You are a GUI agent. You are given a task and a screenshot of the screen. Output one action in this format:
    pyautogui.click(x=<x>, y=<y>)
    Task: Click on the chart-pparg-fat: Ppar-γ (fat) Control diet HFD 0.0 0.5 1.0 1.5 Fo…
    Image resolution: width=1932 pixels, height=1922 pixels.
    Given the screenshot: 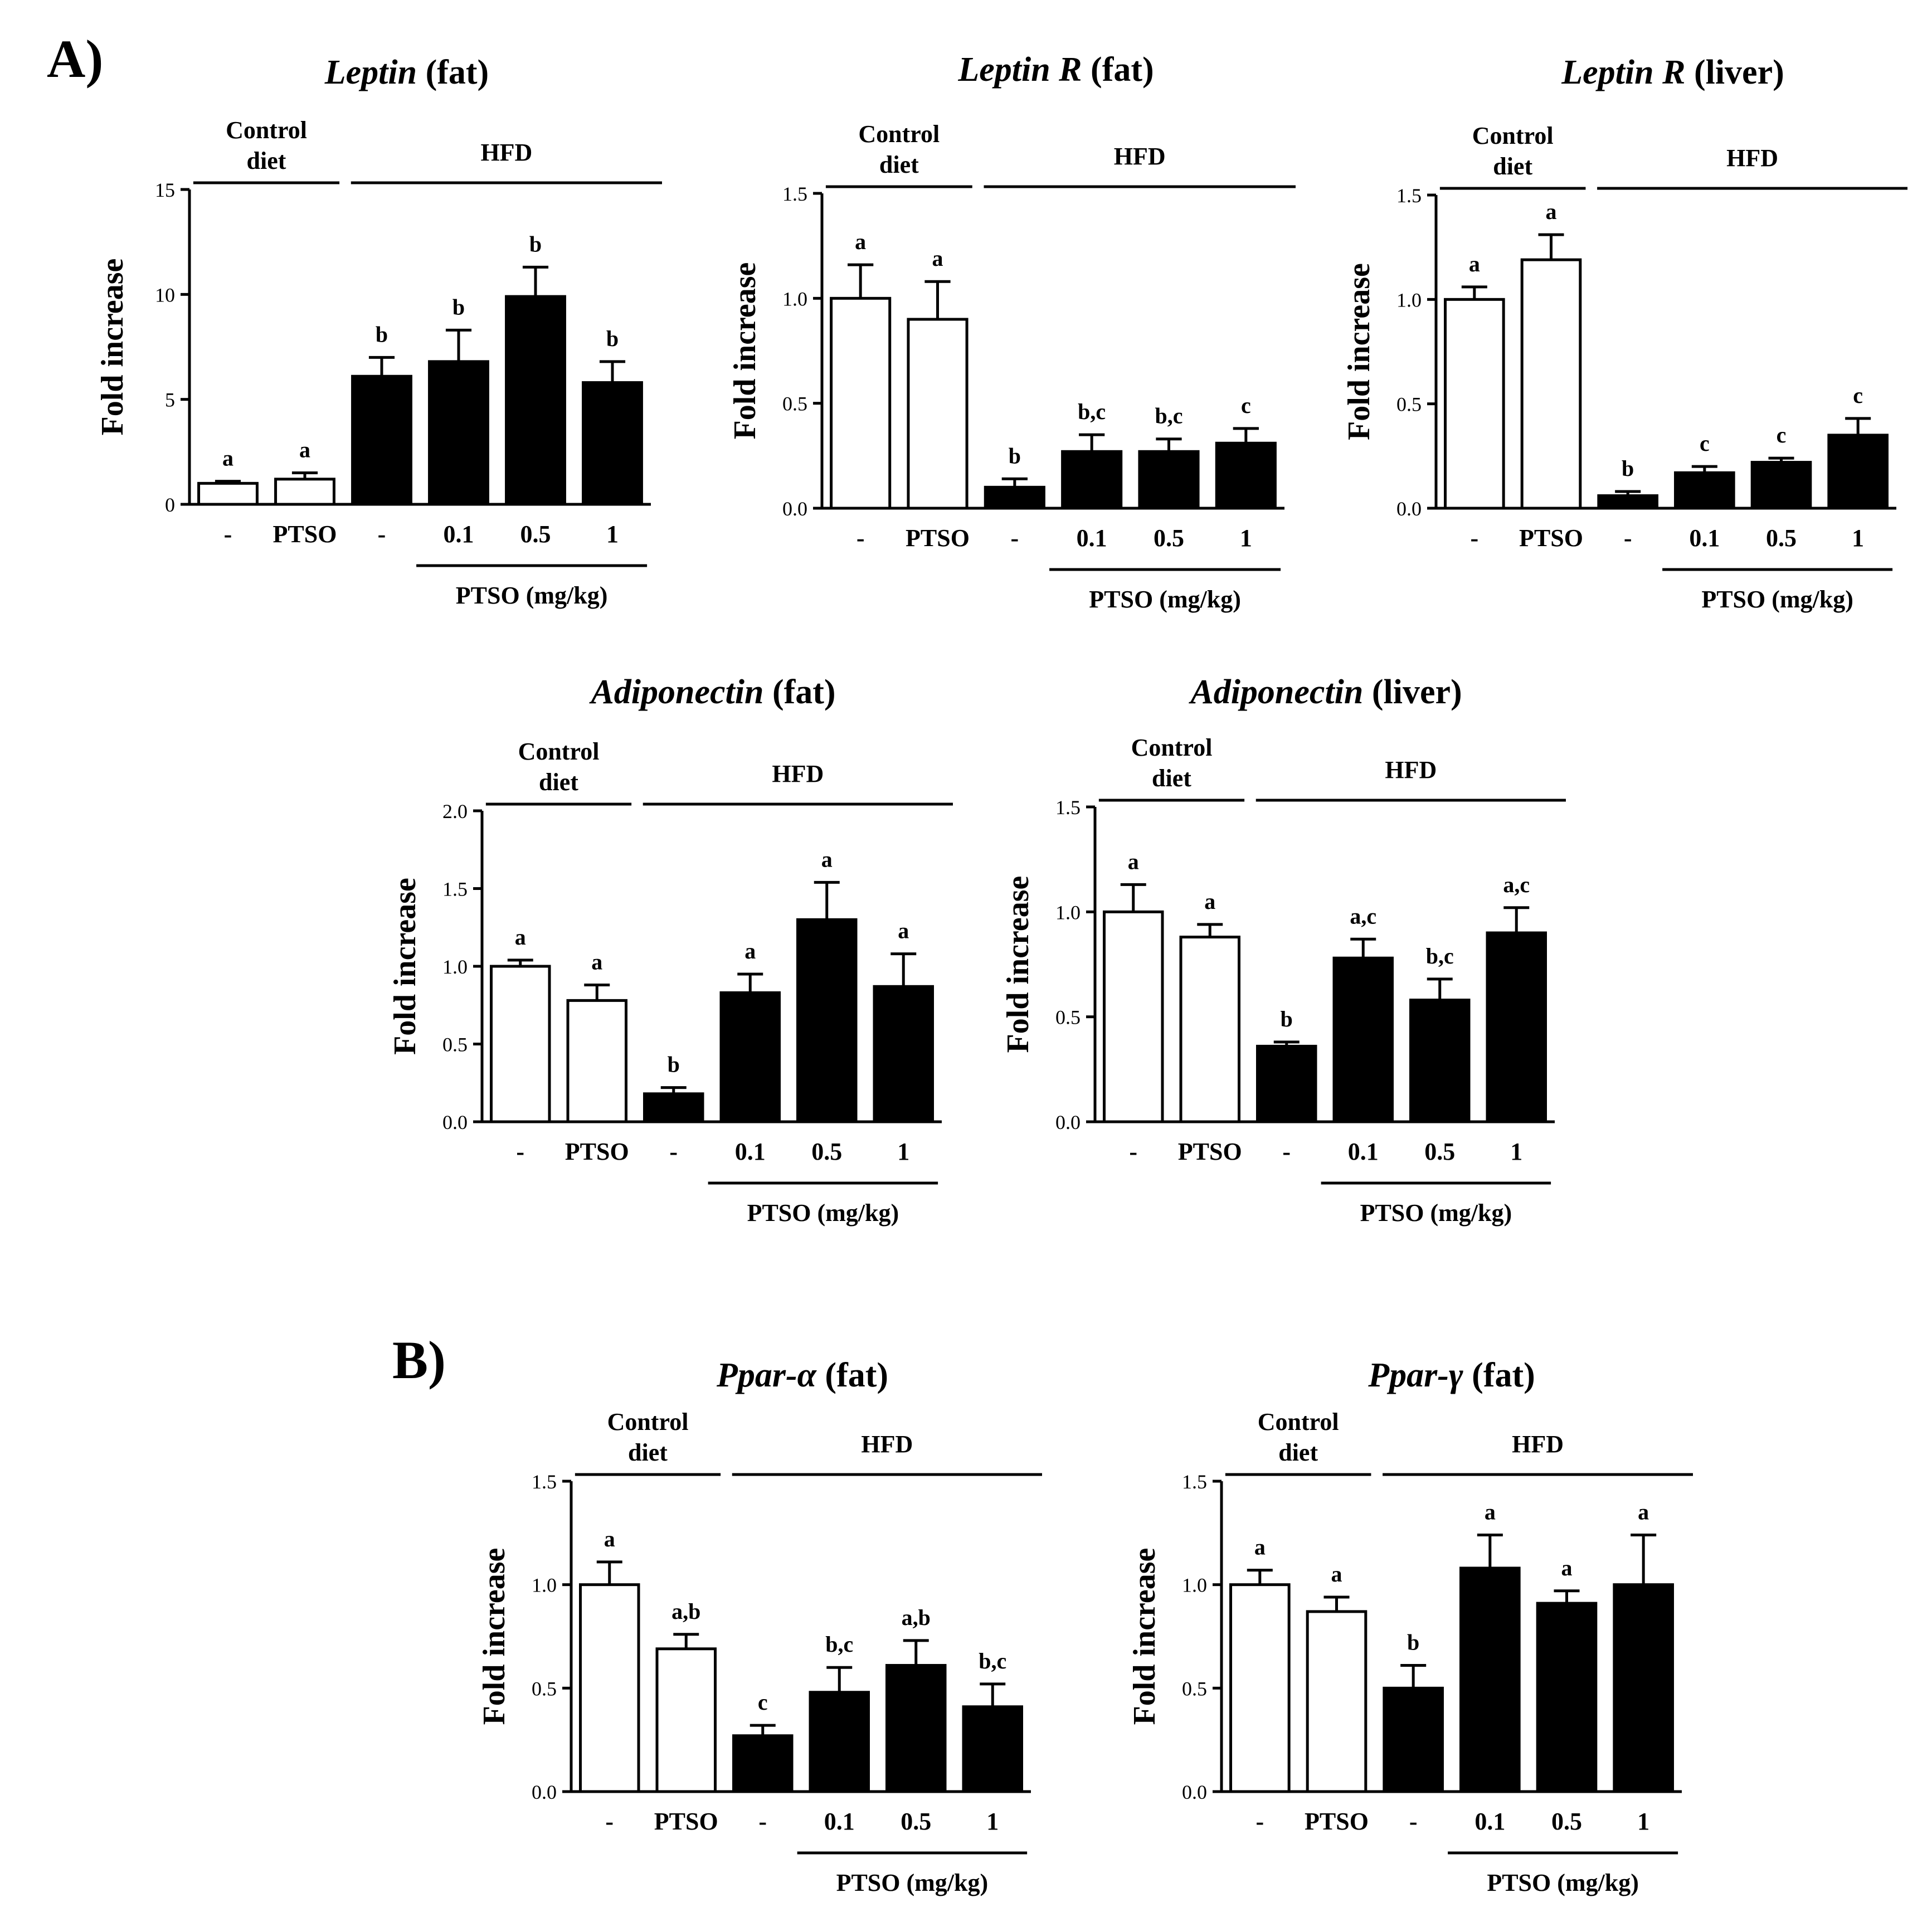 What is the action you would take?
    pyautogui.click(x=1410, y=1626)
    